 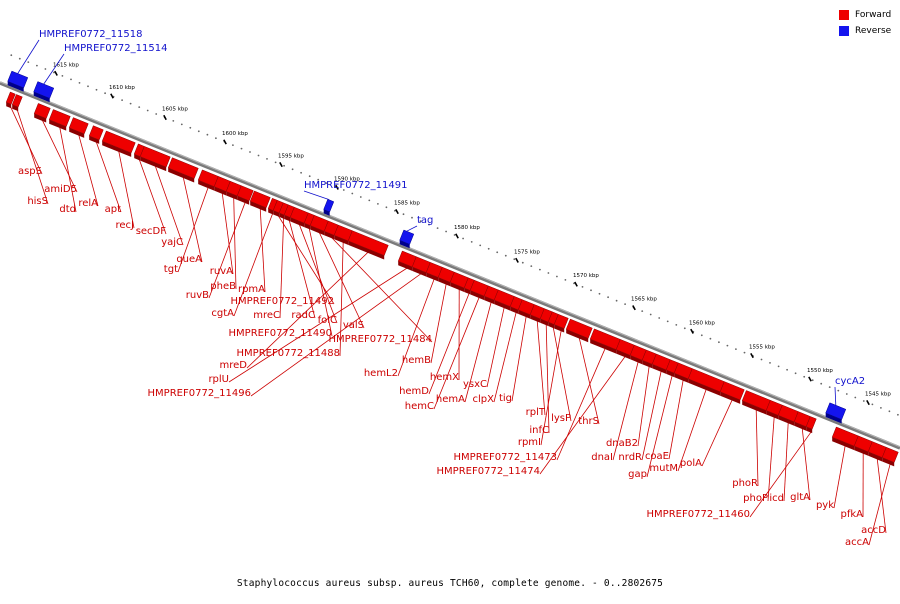 I want to click on scale-tick-label: 1565 kbp, so click(x=644, y=300).